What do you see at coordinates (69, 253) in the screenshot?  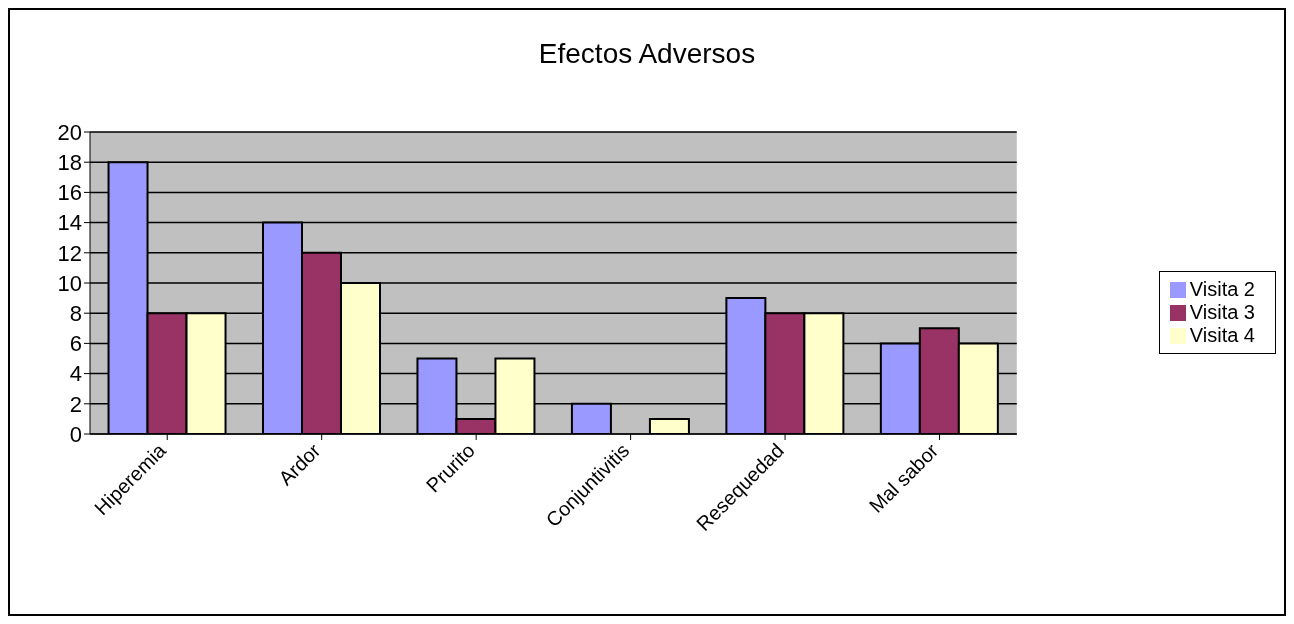 I see `y-tick-label: 12` at bounding box center [69, 253].